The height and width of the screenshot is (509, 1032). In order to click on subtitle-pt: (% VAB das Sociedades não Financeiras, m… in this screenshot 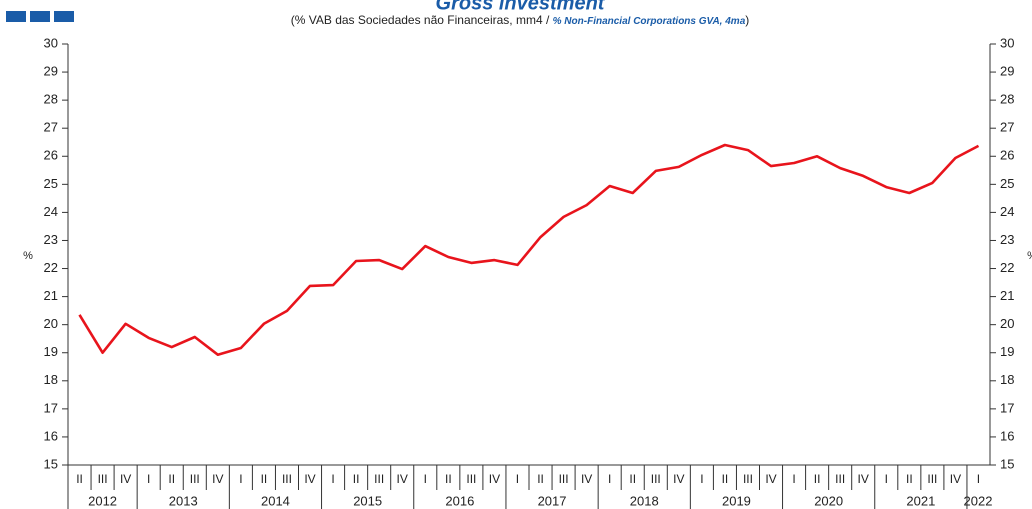, I will do `click(422, 20)`.